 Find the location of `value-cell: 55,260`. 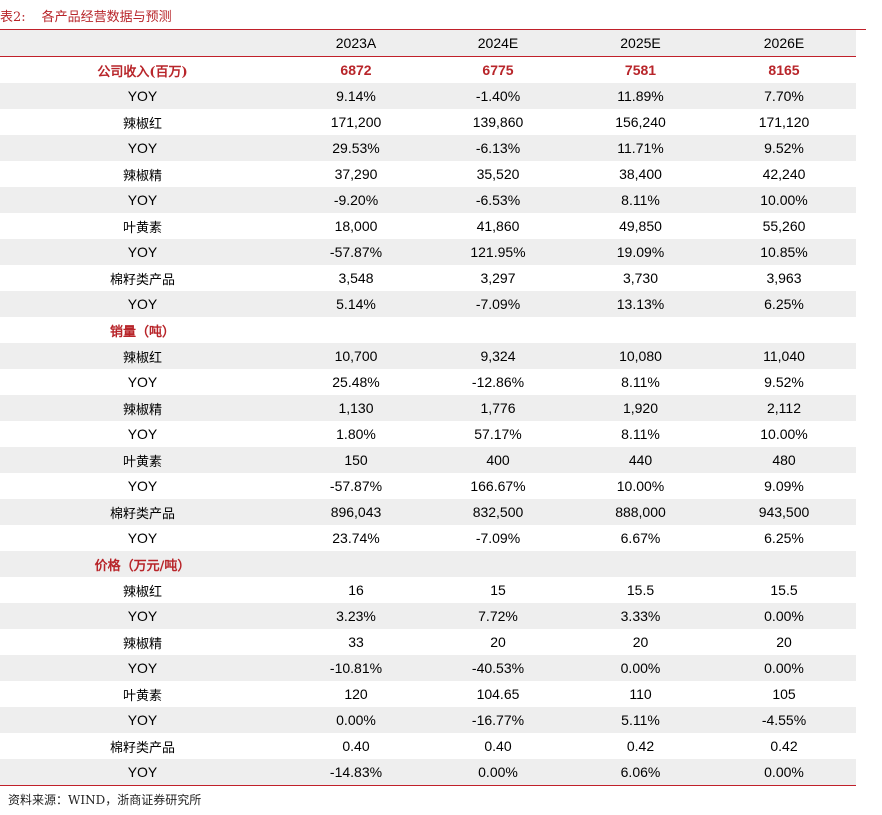

value-cell: 55,260 is located at coordinates (784, 226).